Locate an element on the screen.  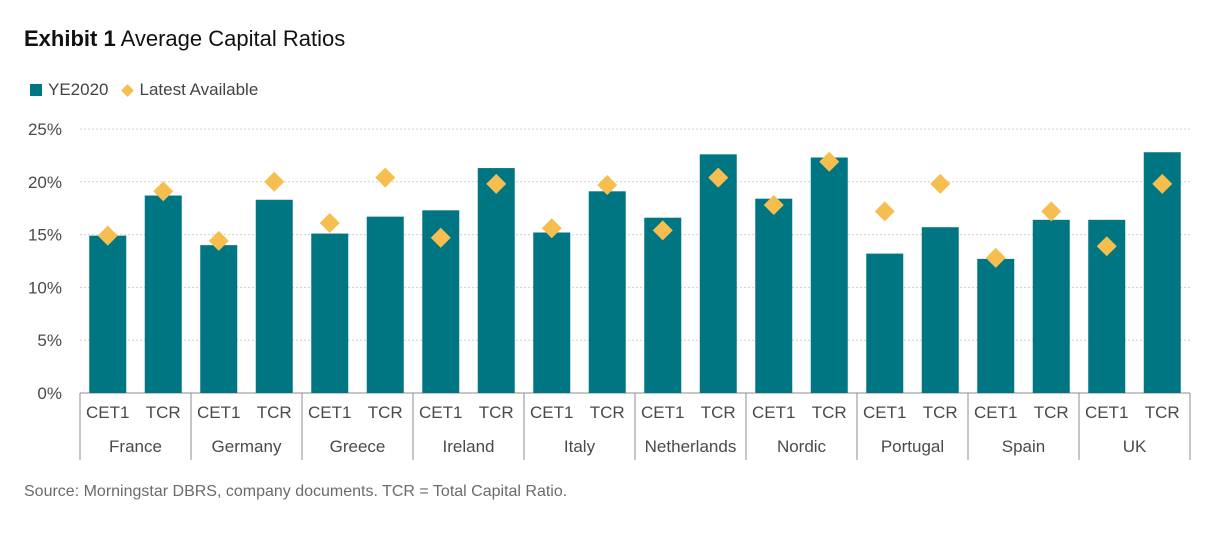
x-group-label: Greece is located at coordinates (358, 446).